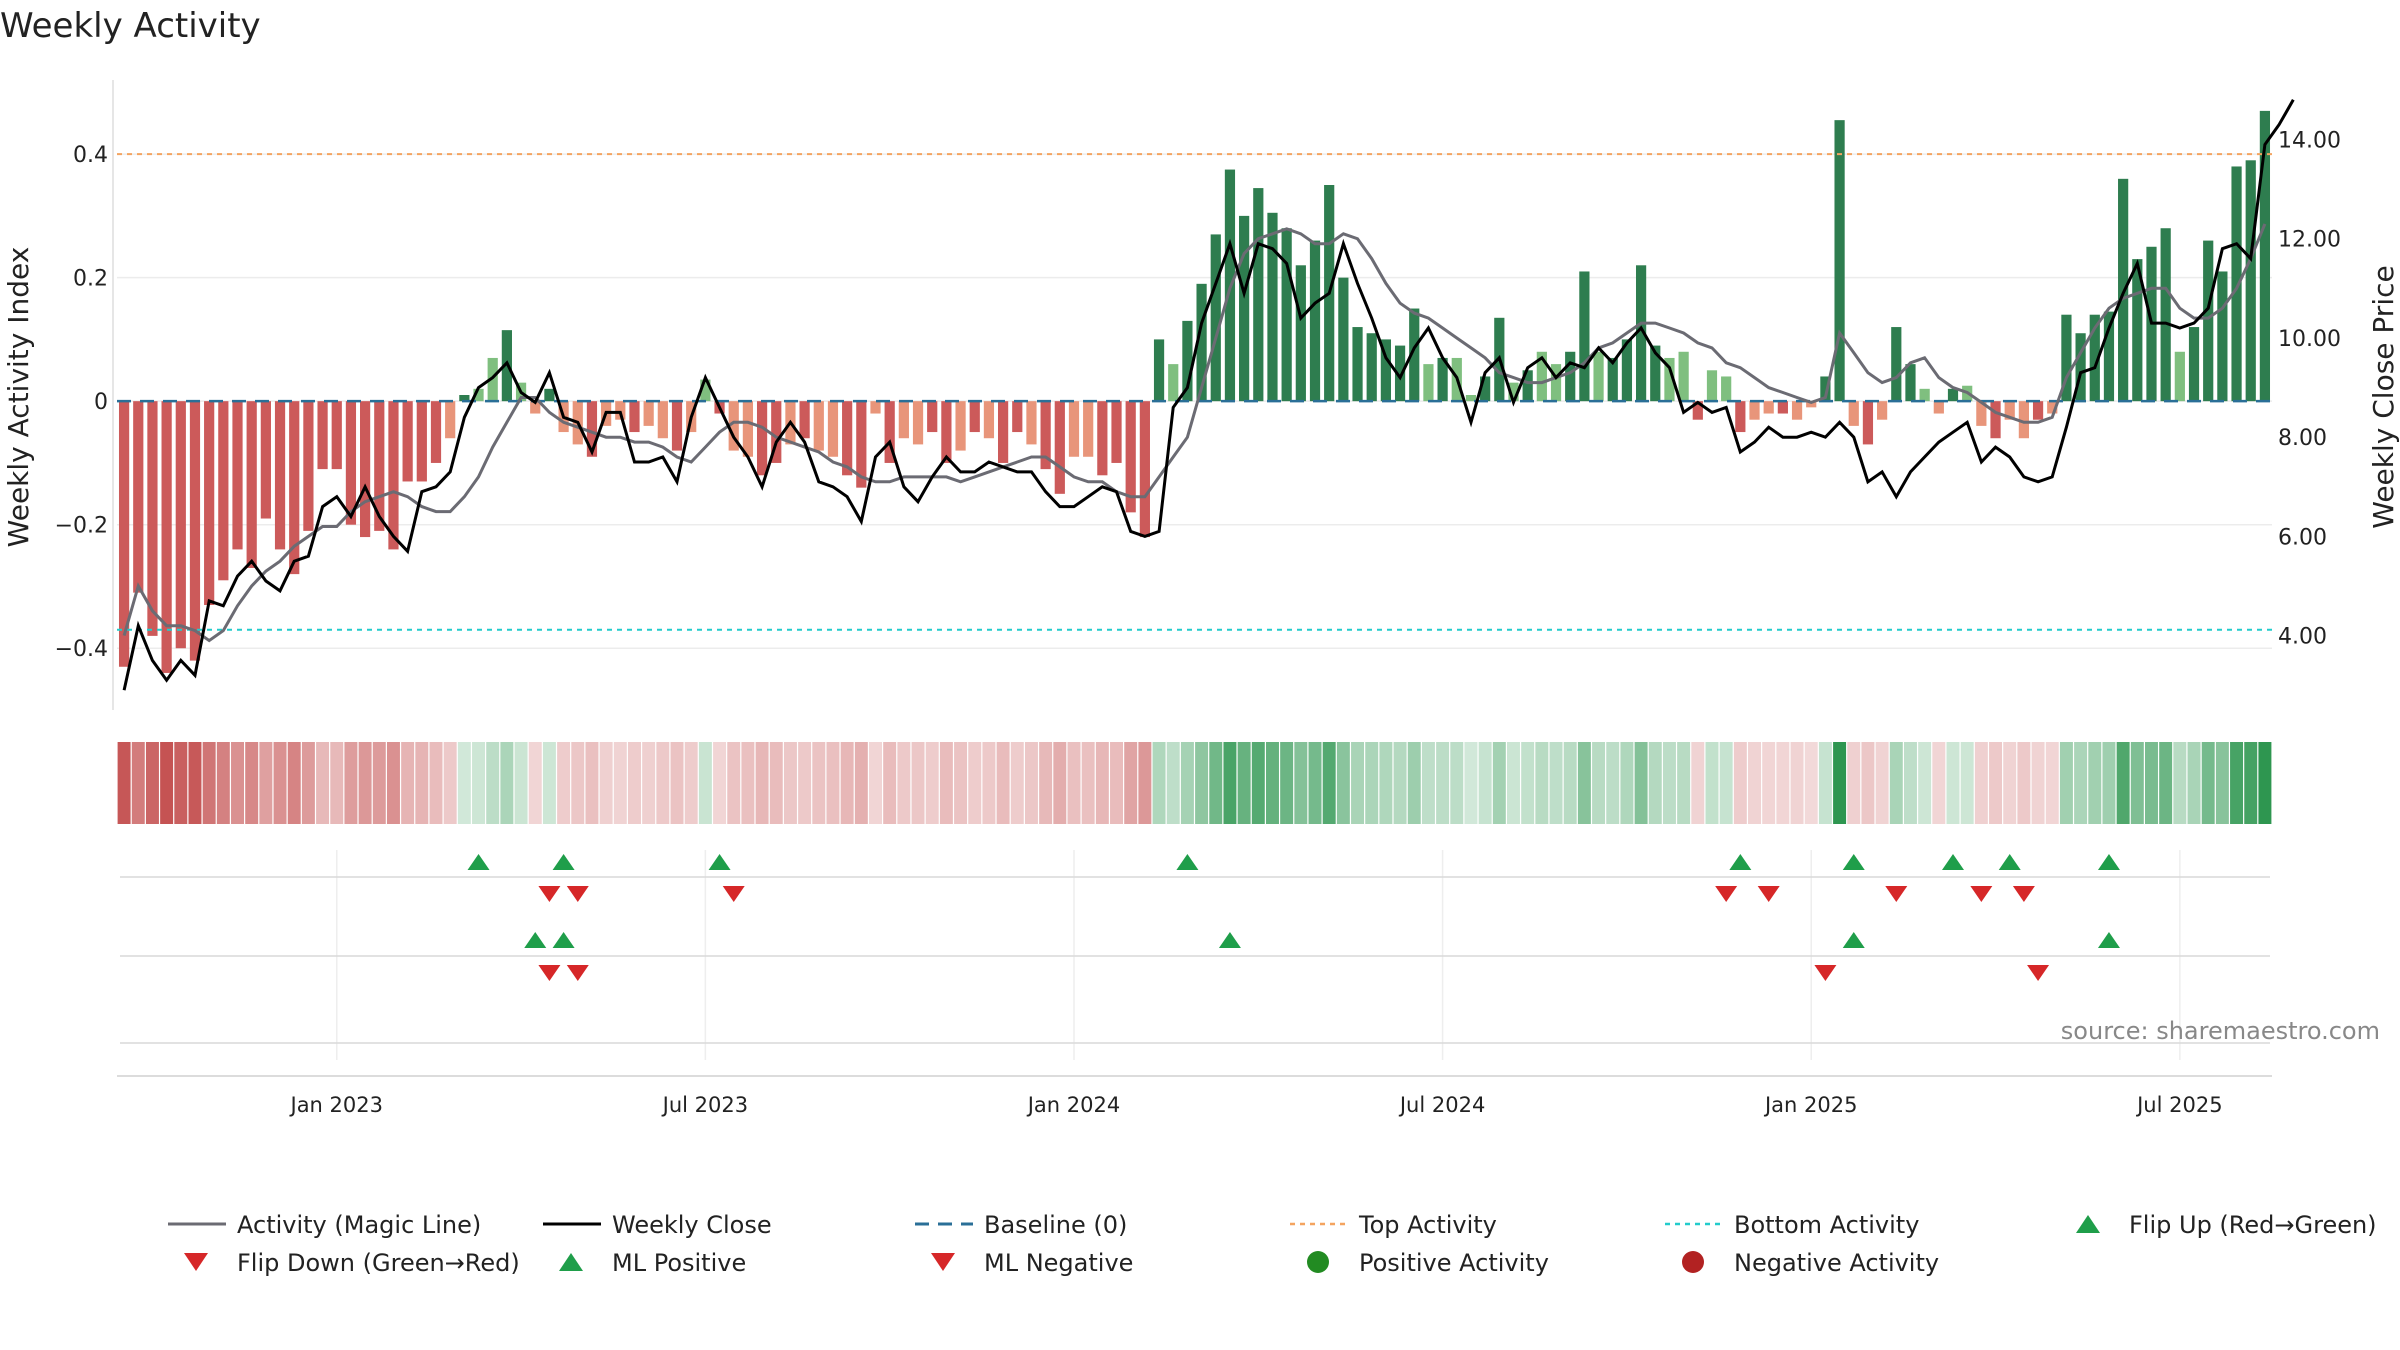 This screenshot has width=2400, height=1350. What do you see at coordinates (359, 1225) in the screenshot?
I see `legend-label: Activity (Magic Line)` at bounding box center [359, 1225].